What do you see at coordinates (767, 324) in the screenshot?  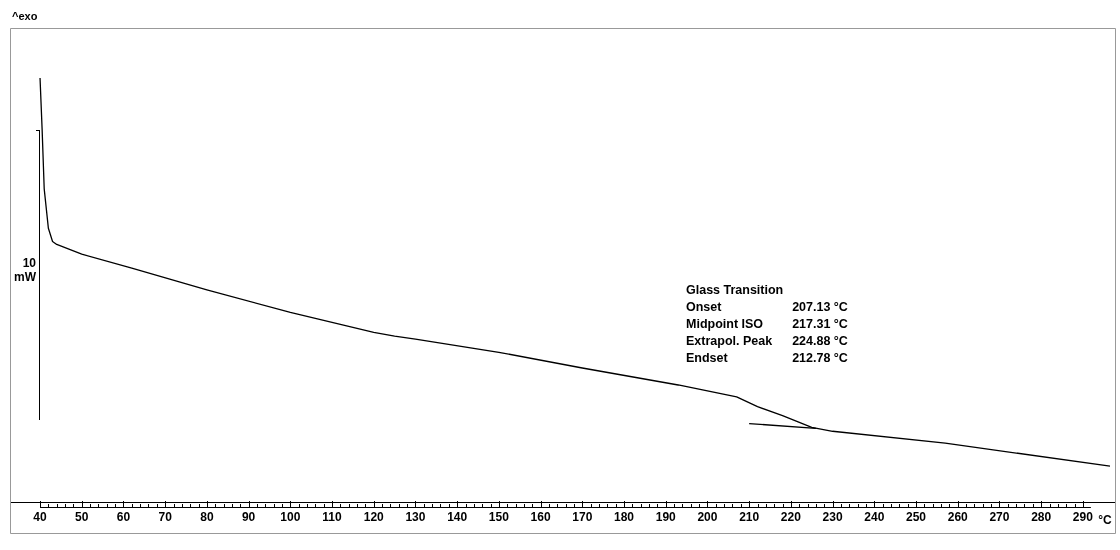 I see `text: Midpoint ISO 217.31 °C` at bounding box center [767, 324].